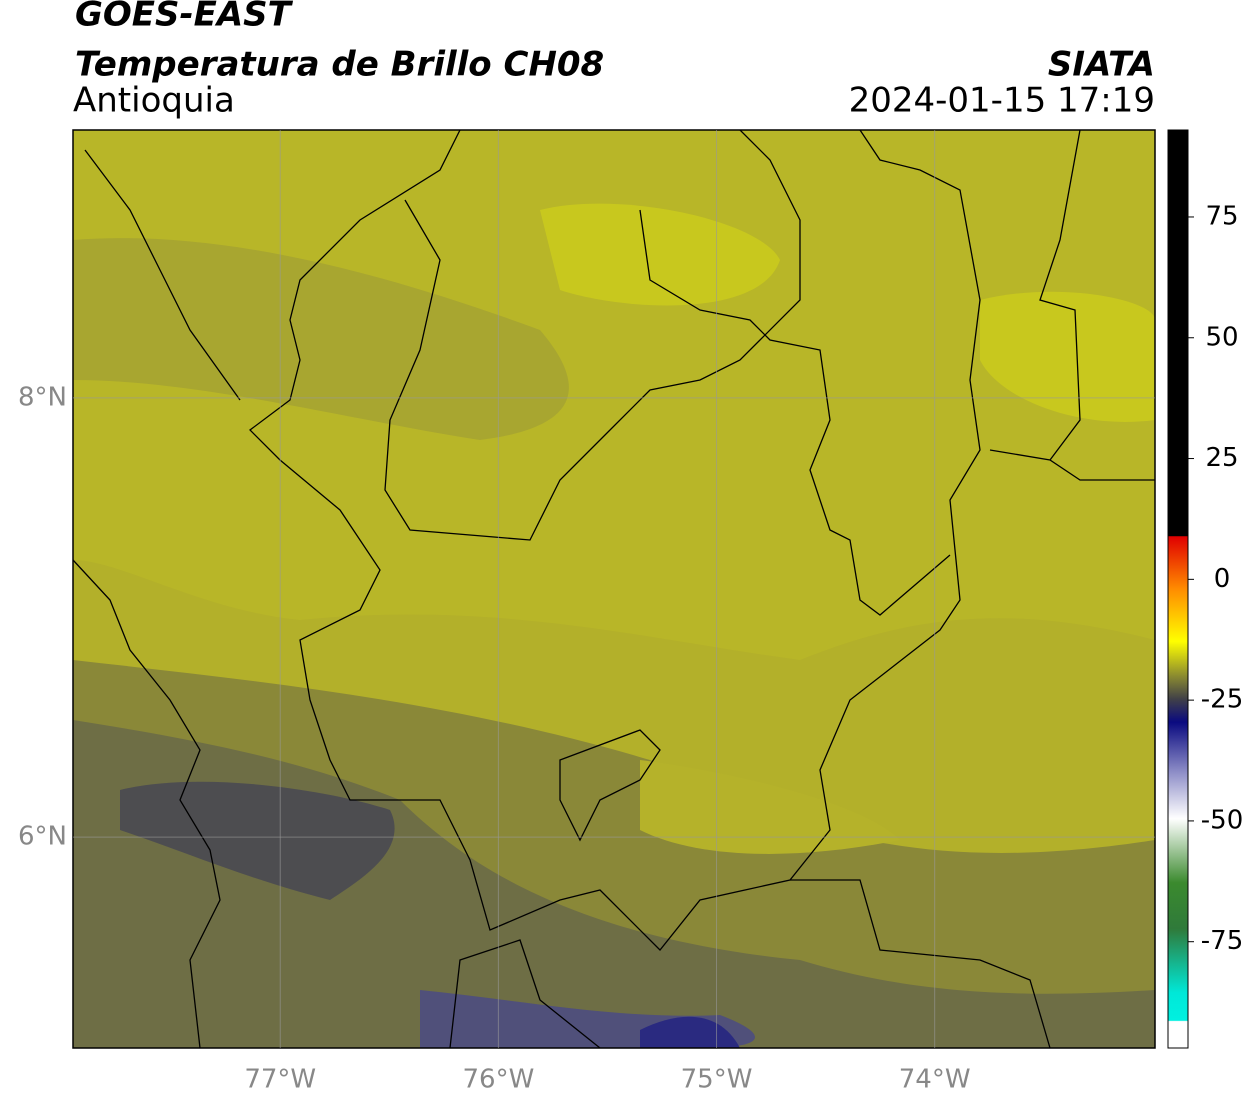 This screenshot has width=1252, height=1099. I want to click on x-tick-label: 74°W, so click(935, 1080).